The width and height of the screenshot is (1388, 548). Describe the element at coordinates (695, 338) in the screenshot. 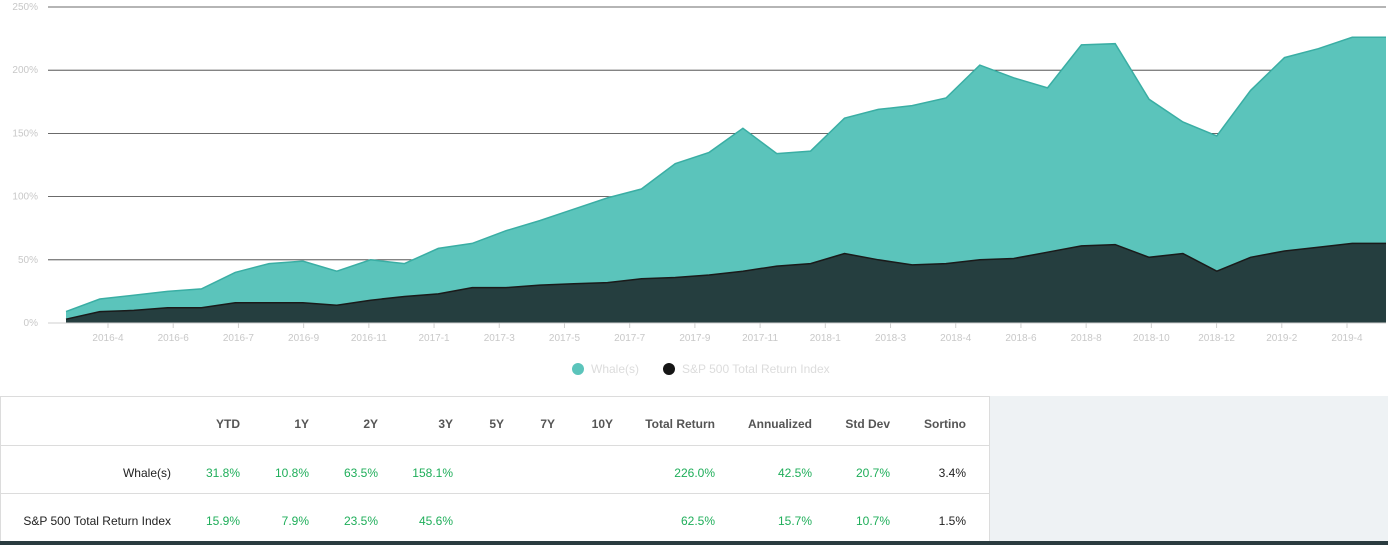

I see `x-tick-label: 2017-9` at that location.